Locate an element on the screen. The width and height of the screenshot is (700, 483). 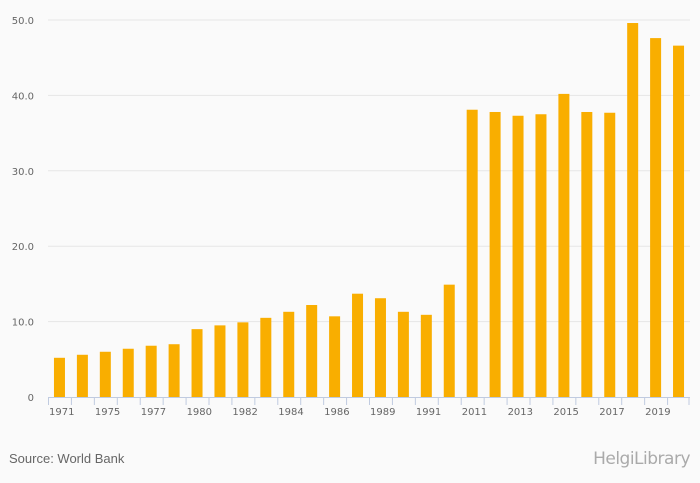
y-tick-label: 50.0 is located at coordinates (23, 21).